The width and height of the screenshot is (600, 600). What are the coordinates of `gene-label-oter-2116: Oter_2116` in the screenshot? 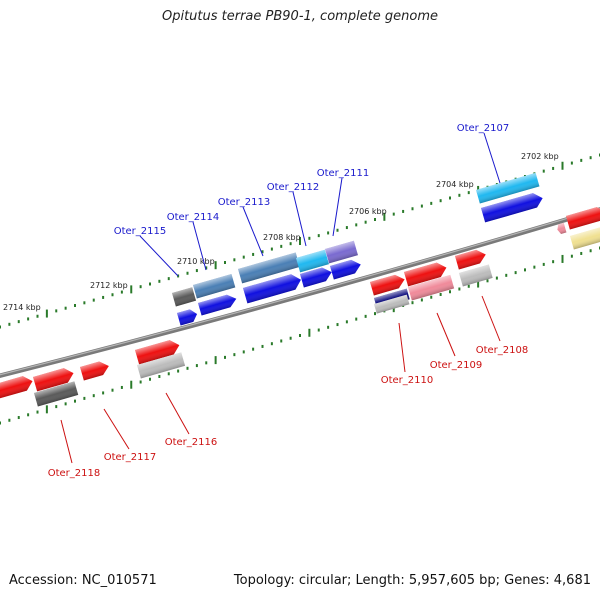 It's located at (191, 442).